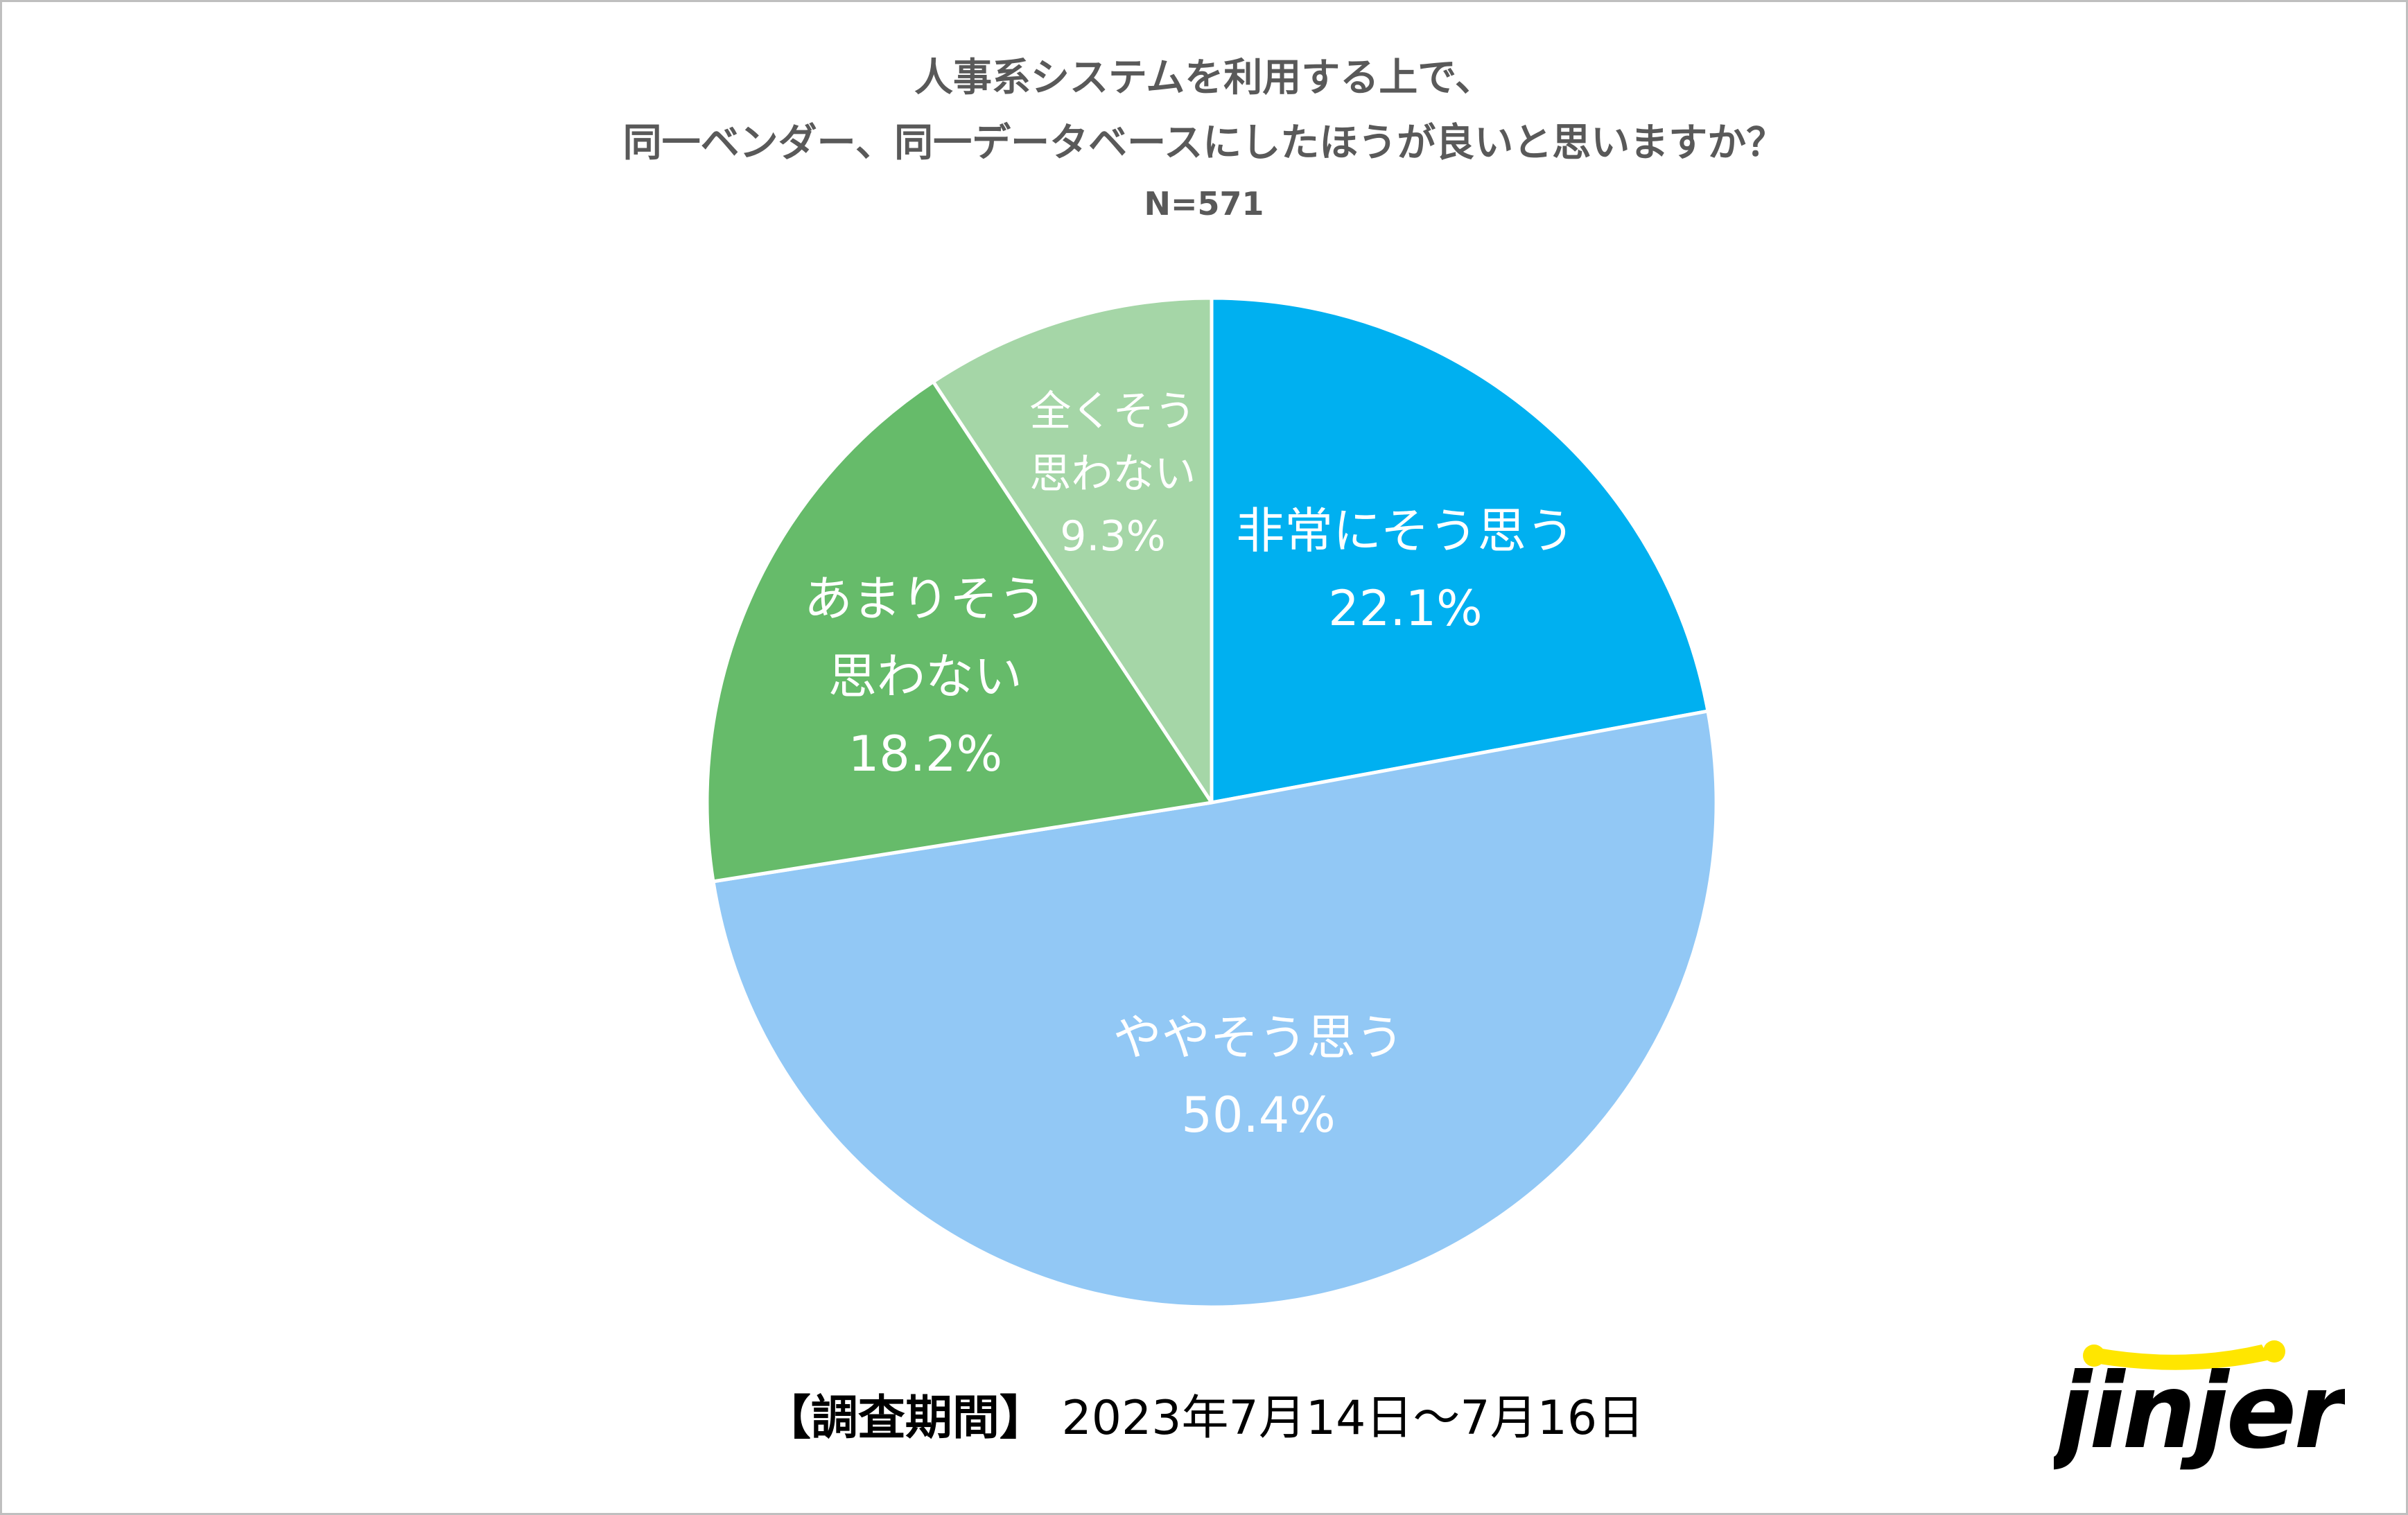 This screenshot has height=1515, width=2408. Describe the element at coordinates (1204, 143) in the screenshot. I see `chart-title-line-2: 同一ベンダー、同一データベースにしたほうが良いと思いますか？` at that location.